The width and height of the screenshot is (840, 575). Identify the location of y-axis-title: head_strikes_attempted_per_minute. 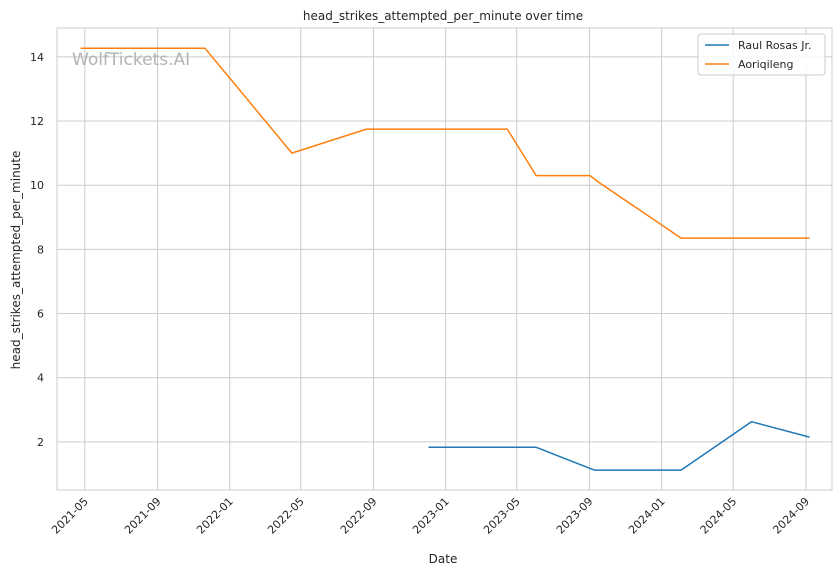
(16, 260).